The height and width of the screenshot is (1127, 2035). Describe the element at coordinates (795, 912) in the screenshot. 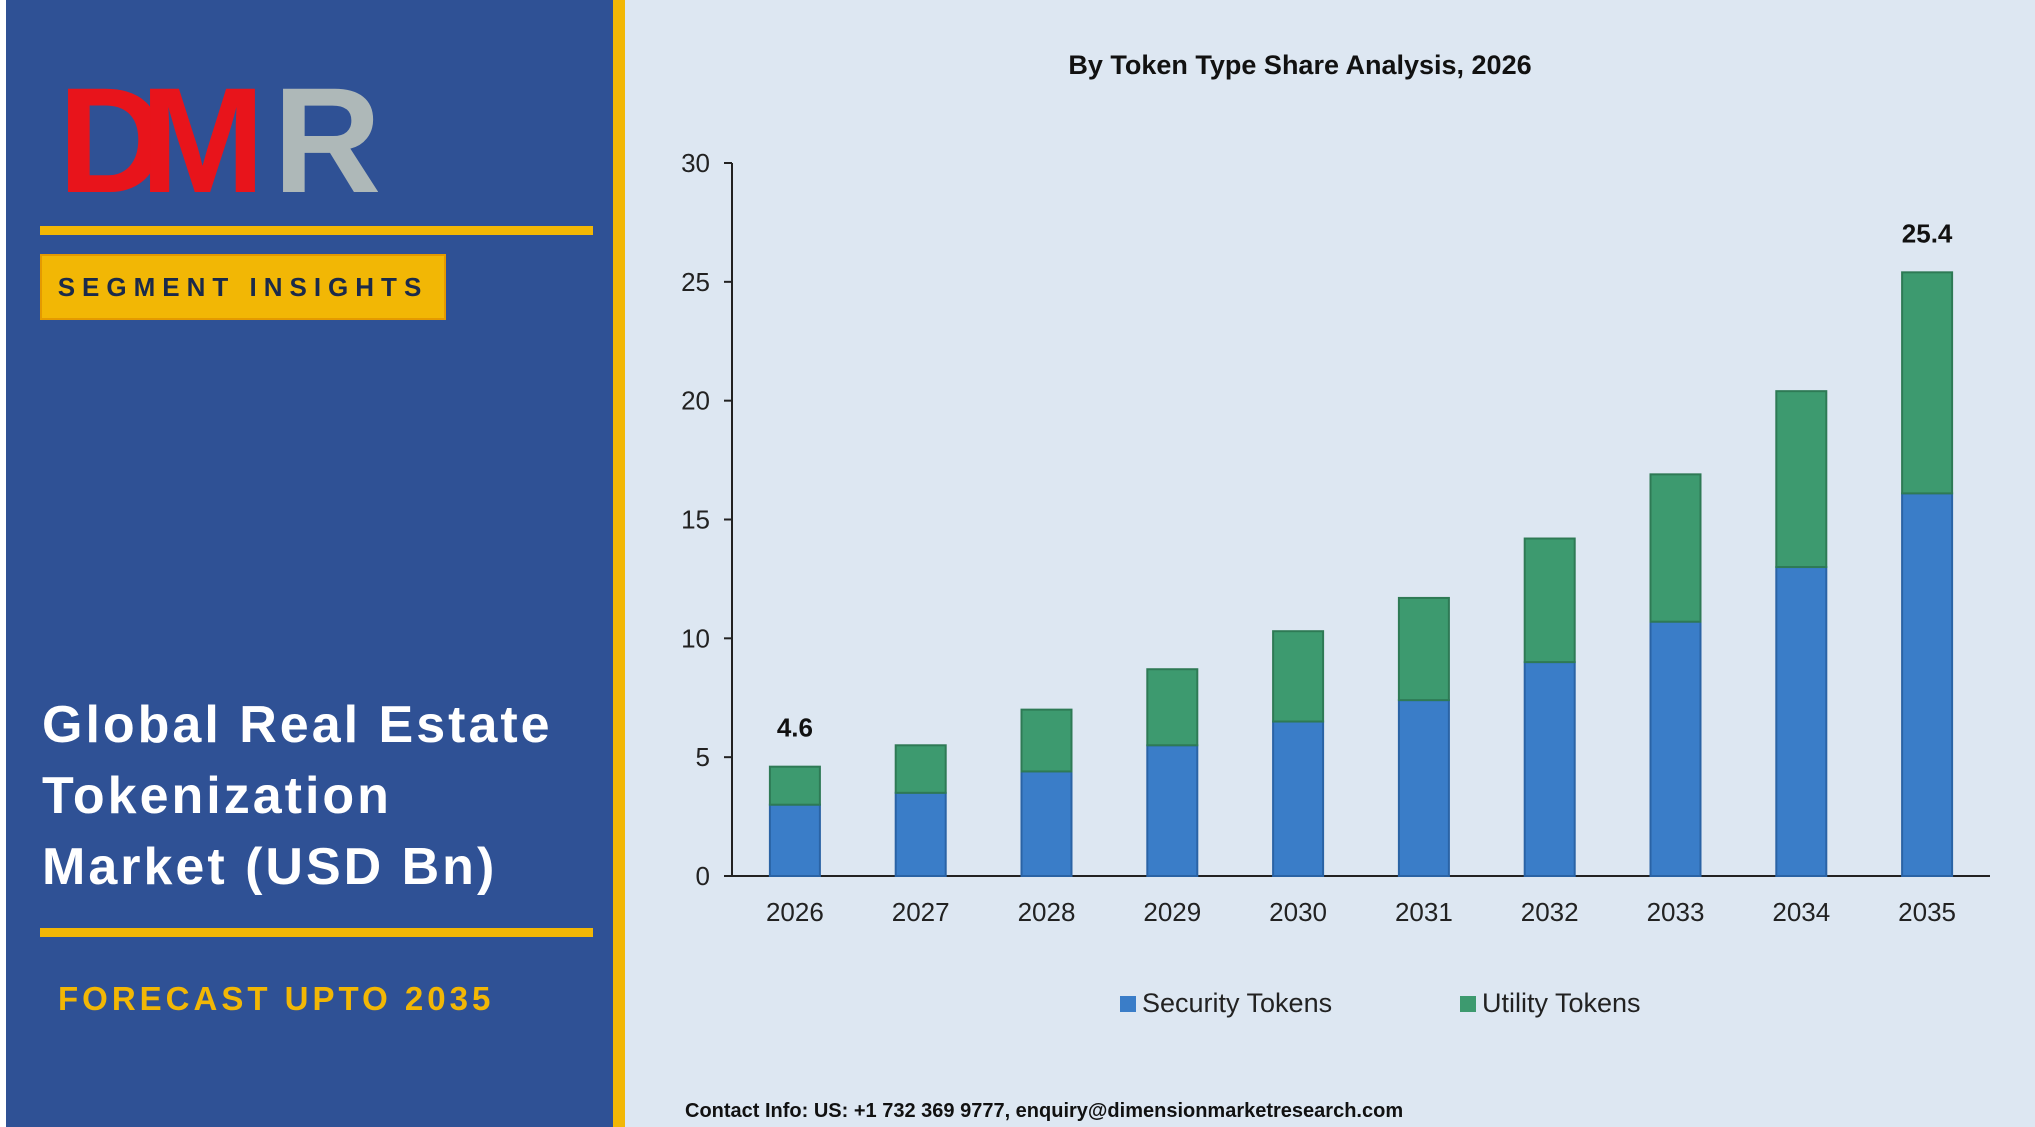

I see `x-tick-label: 2026` at that location.